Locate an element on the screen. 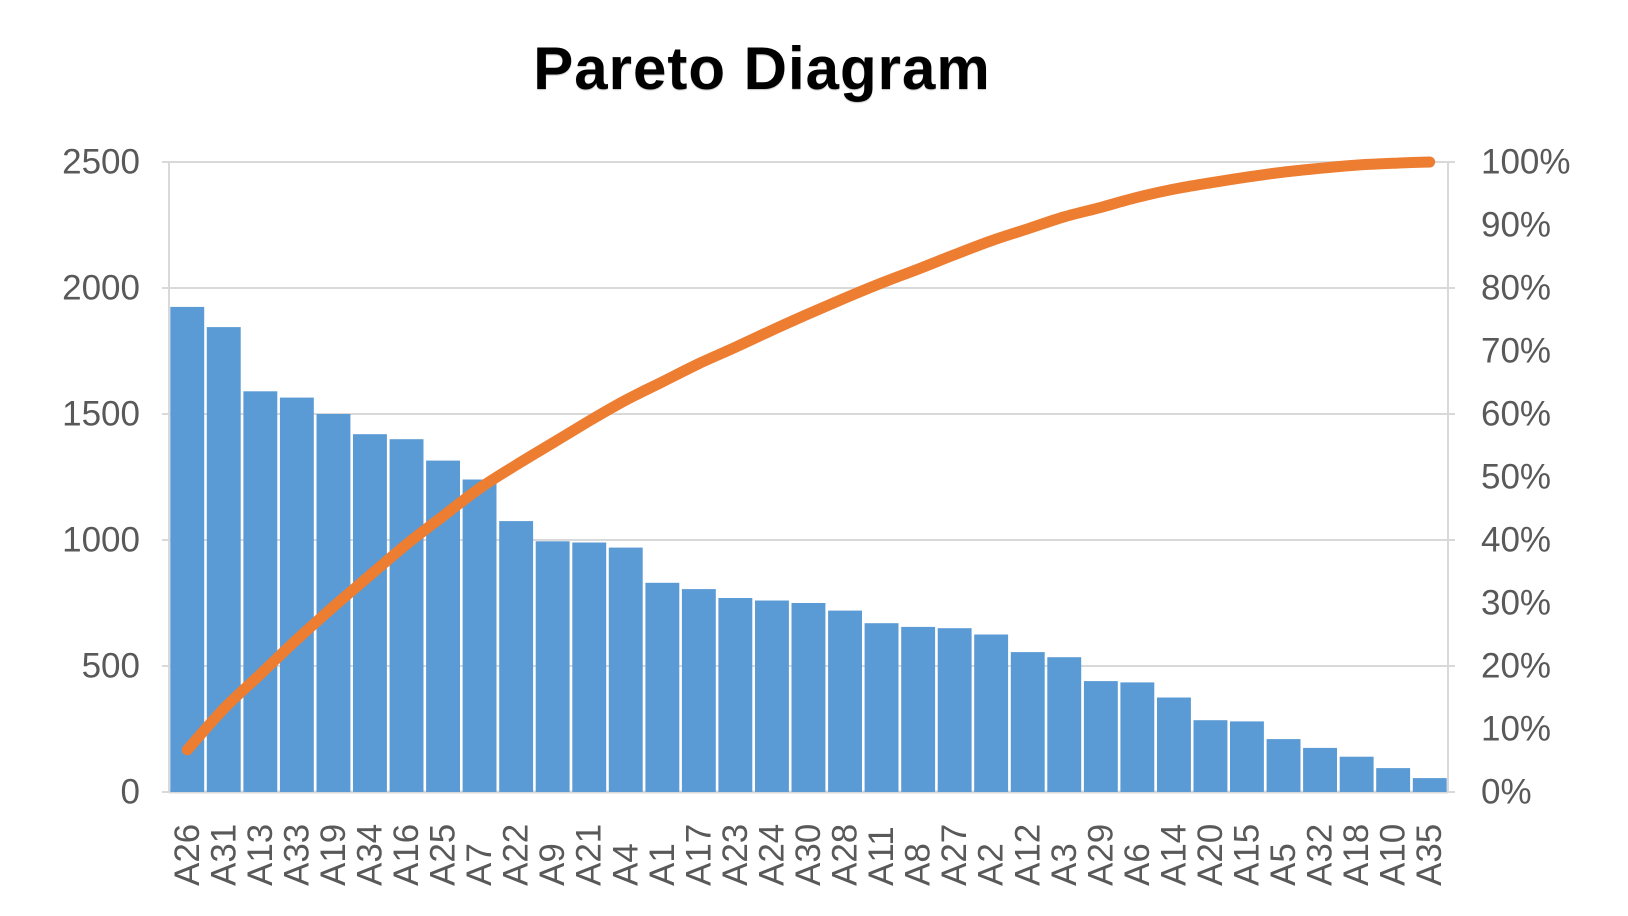 This screenshot has width=1628, height=916. right-axis-label: 50% is located at coordinates (1516, 477).